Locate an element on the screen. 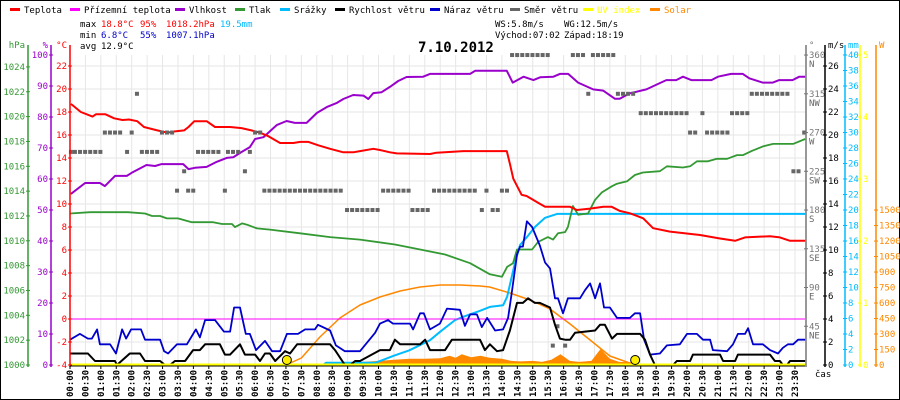  tick-label: 150 is located at coordinates (887, 351).